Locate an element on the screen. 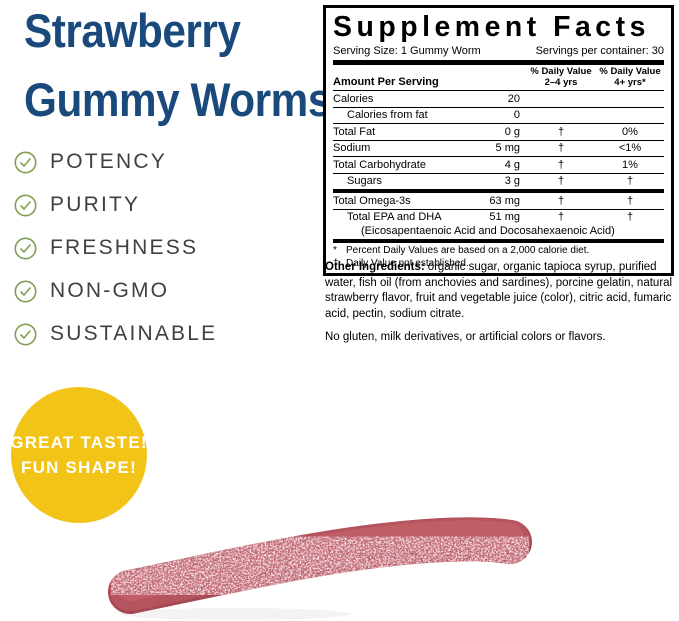  checklist-label: POTENCY is located at coordinates (108, 161).